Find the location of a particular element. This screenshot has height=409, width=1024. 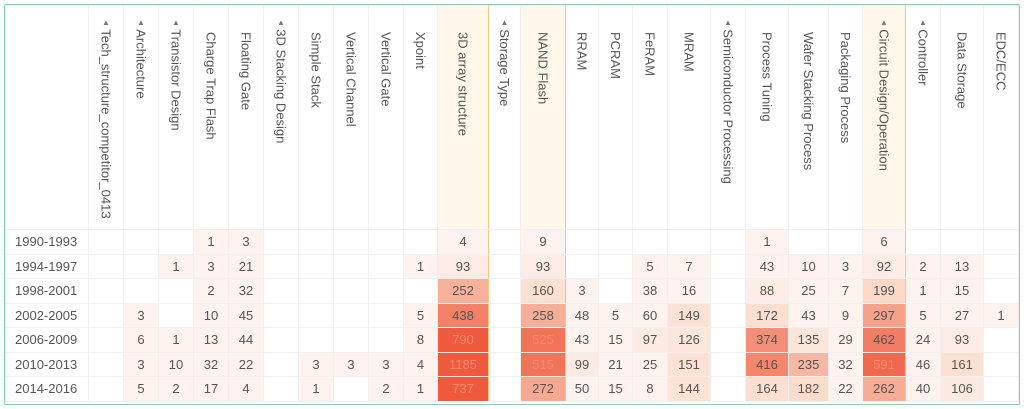

row-label: 2014-2016 is located at coordinates (47, 389).